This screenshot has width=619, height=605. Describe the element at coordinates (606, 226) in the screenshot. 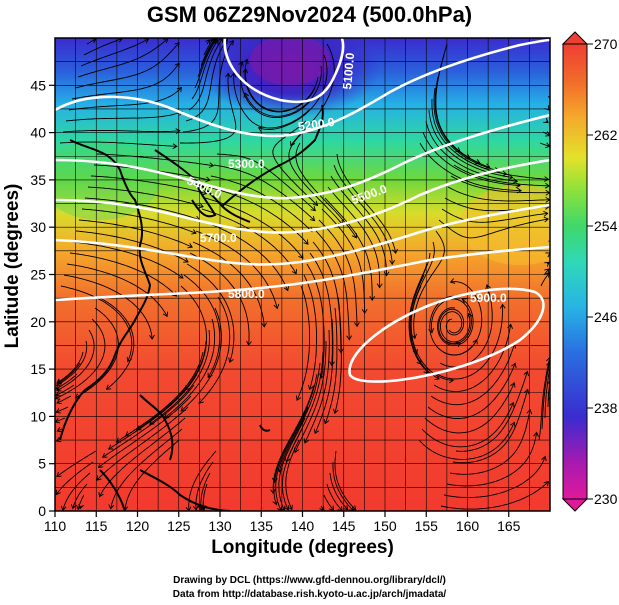

I see `colorbar-tick-label: 254` at that location.